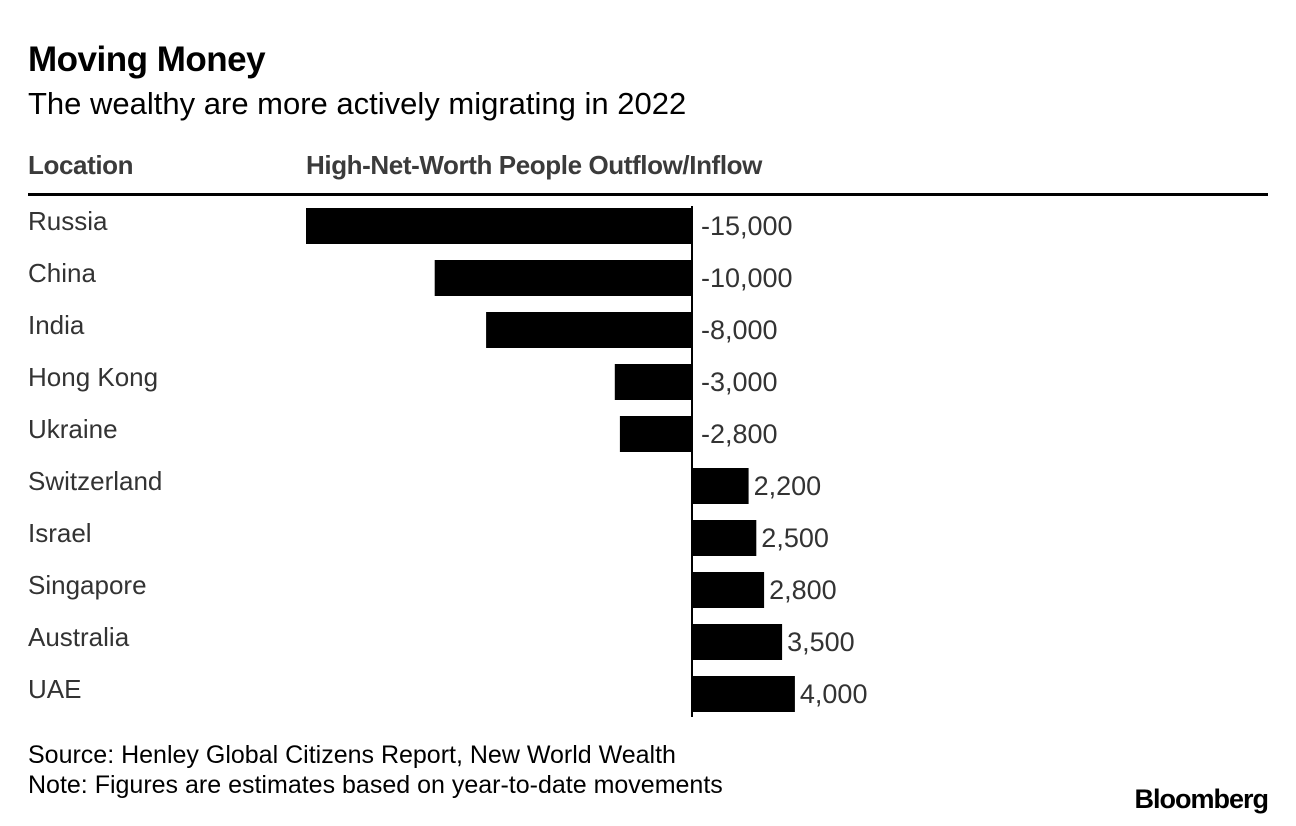 The image size is (1296, 826). Describe the element at coordinates (739, 382) in the screenshot. I see `value-label: -3,000` at that location.